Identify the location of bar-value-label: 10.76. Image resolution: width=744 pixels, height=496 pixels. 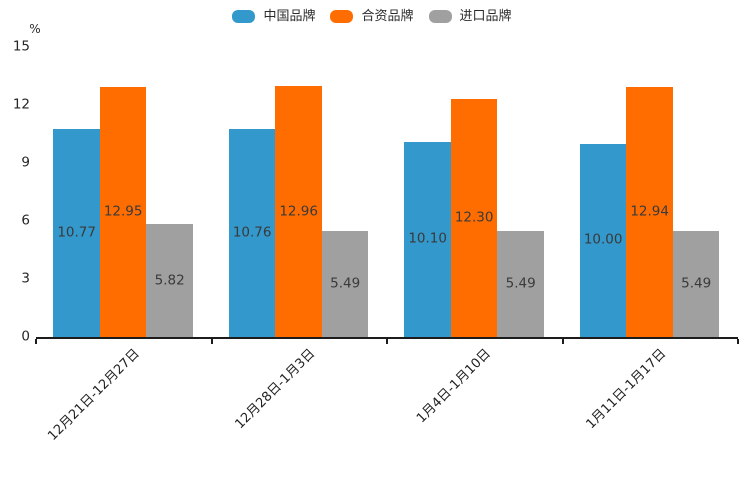
(252, 232).